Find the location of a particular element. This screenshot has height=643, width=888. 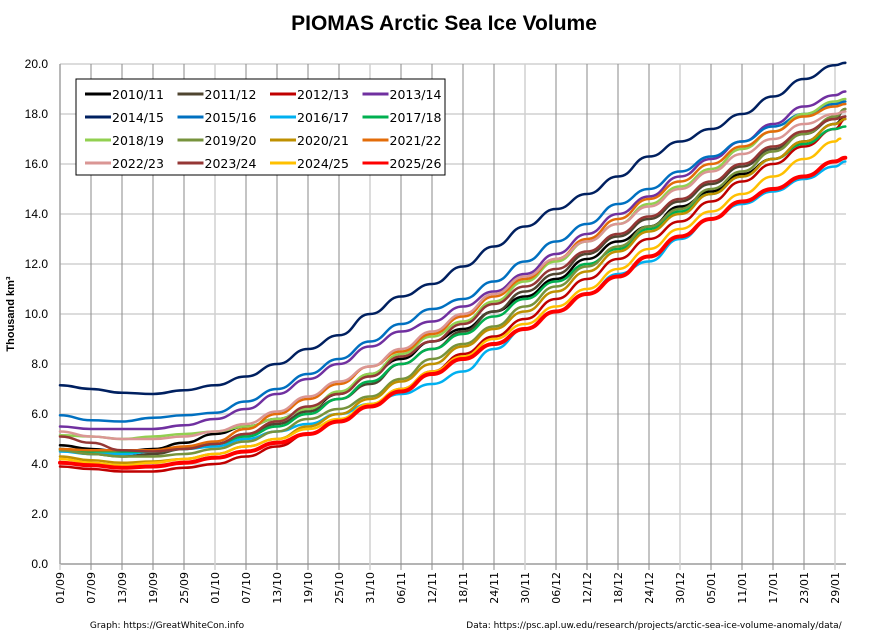

legend-label: 2014/15 is located at coordinates (138, 117).